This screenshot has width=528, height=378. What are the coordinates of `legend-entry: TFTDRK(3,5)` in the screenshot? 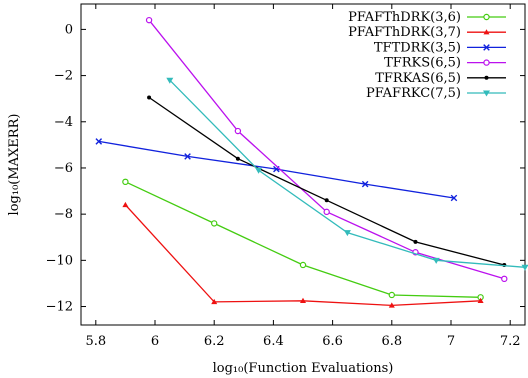 It's located at (440, 47).